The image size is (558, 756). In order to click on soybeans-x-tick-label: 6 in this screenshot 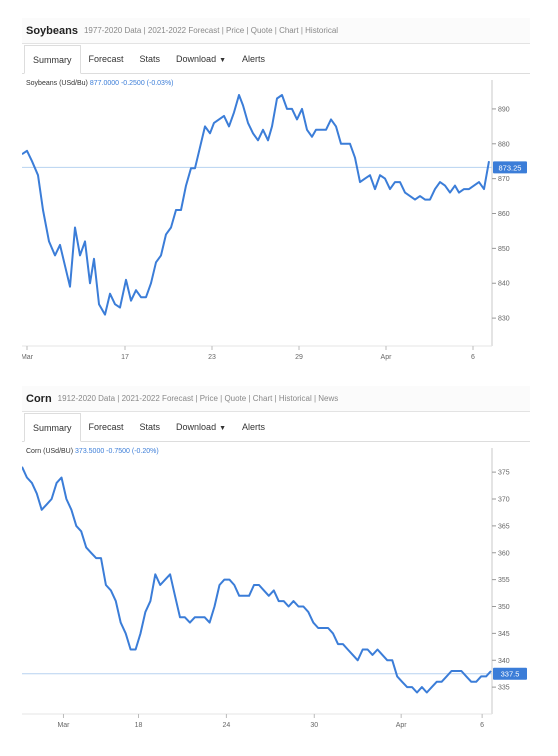, I will do `click(473, 357)`.